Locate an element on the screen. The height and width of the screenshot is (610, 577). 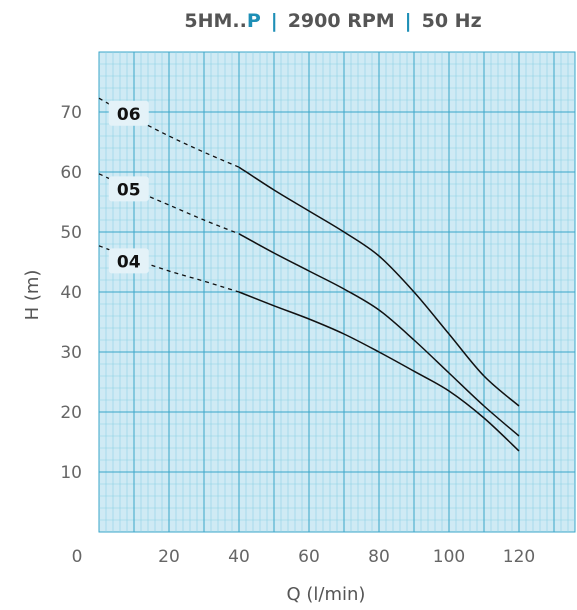
curve-label: 05 is located at coordinates (129, 190).